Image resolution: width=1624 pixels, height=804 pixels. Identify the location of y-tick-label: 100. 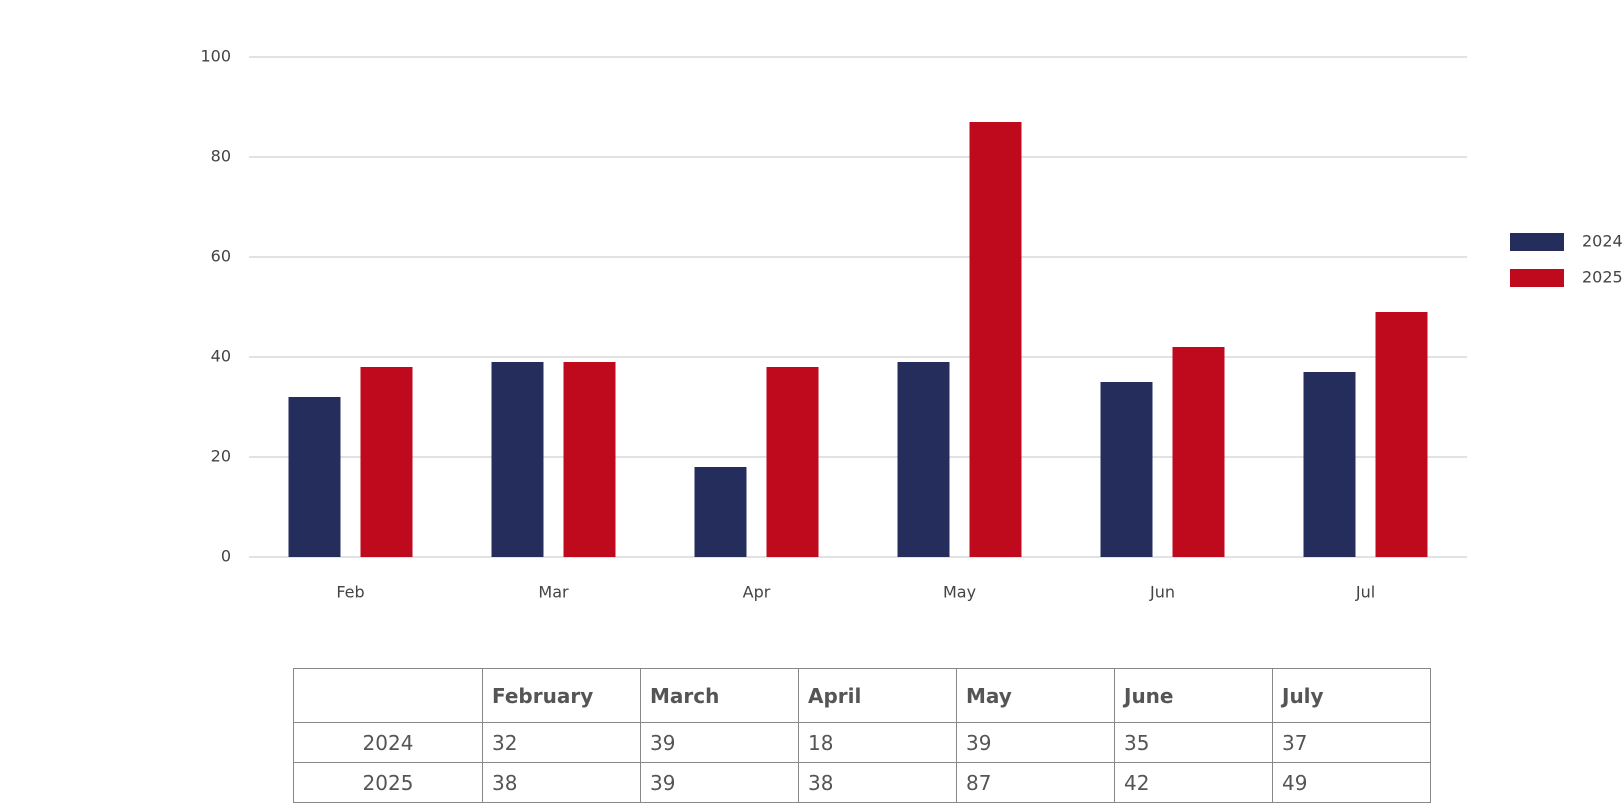
(215, 56).